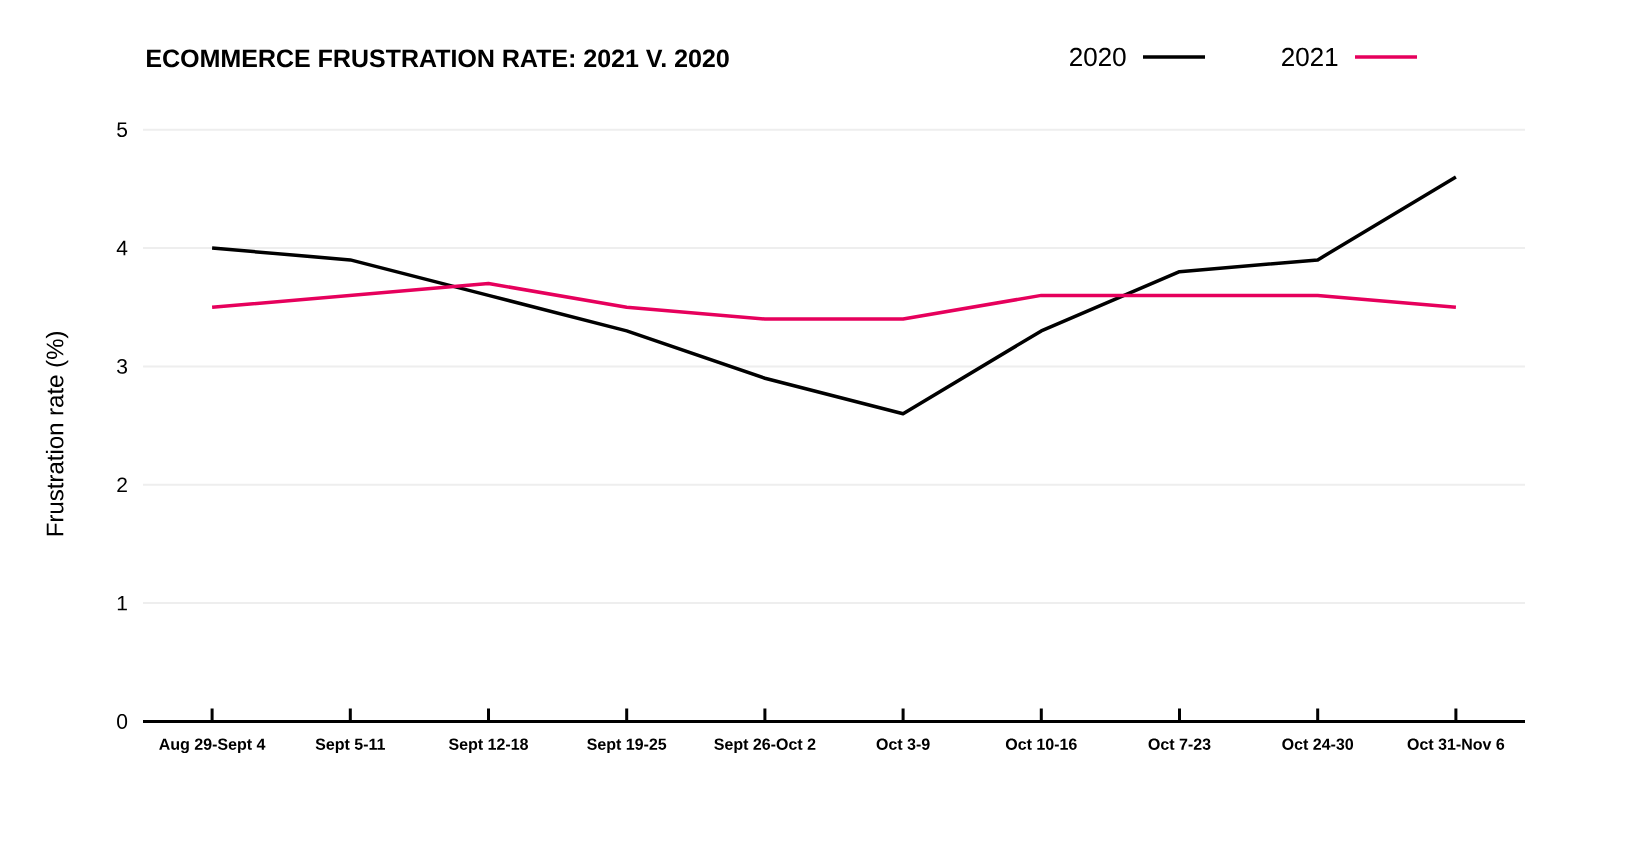 The image size is (1640, 855). What do you see at coordinates (765, 746) in the screenshot?
I see `x-tick-label: Sept 26-Oct 2` at bounding box center [765, 746].